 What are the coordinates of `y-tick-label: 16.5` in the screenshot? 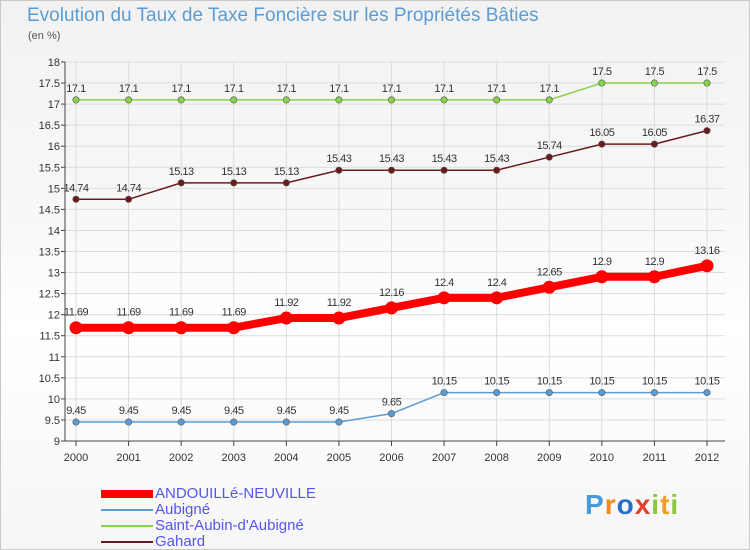 It's located at (49, 126).